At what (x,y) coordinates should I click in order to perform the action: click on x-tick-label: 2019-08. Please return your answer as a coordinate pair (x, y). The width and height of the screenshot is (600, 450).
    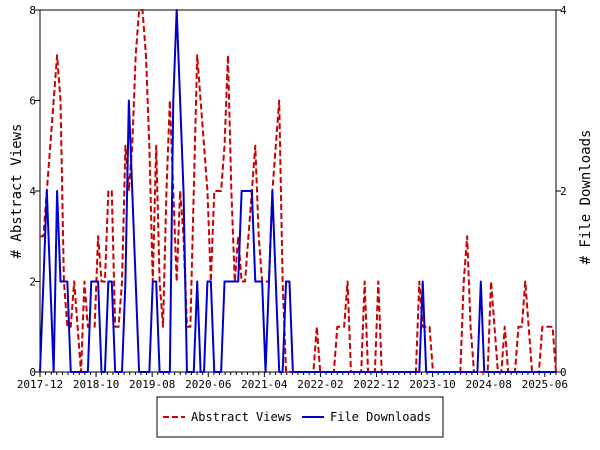
    Looking at the image, I should click on (152, 384).